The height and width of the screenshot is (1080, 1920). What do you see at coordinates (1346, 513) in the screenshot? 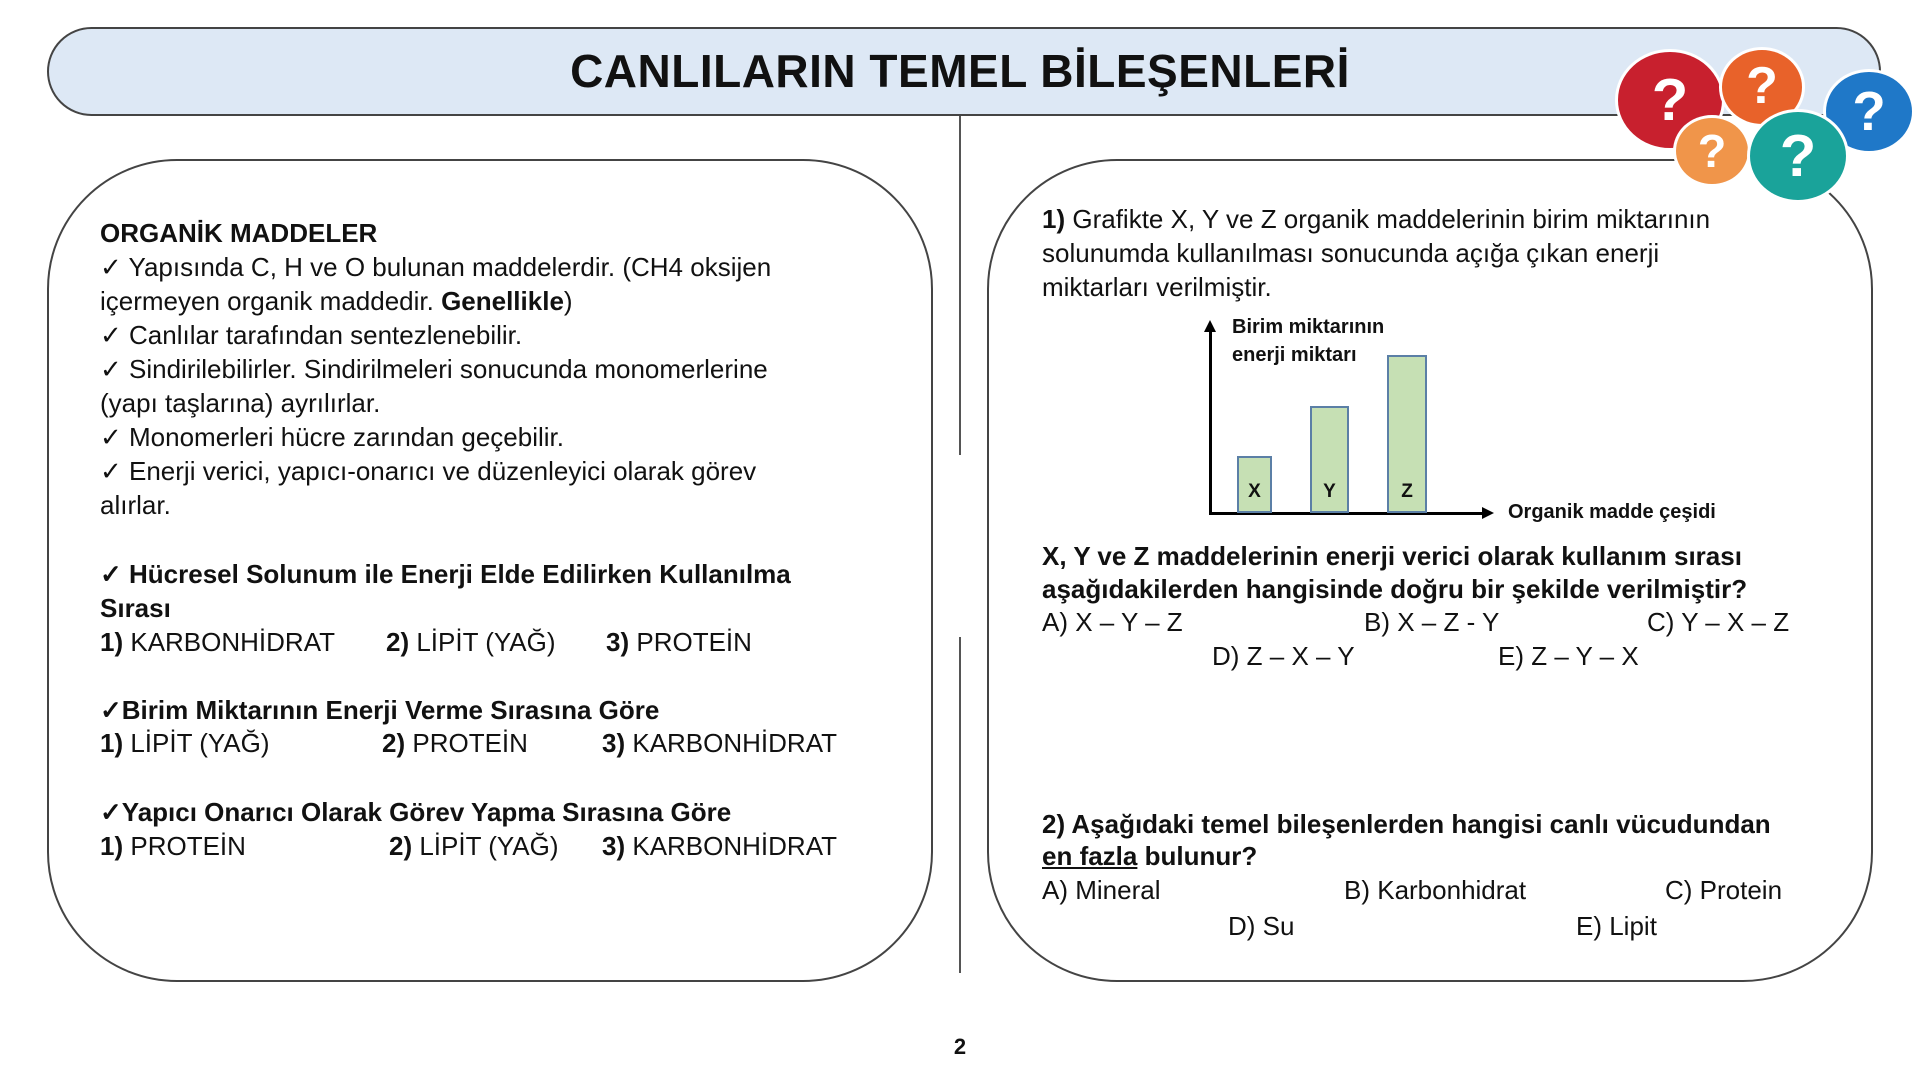
I see `x-axis` at bounding box center [1346, 513].